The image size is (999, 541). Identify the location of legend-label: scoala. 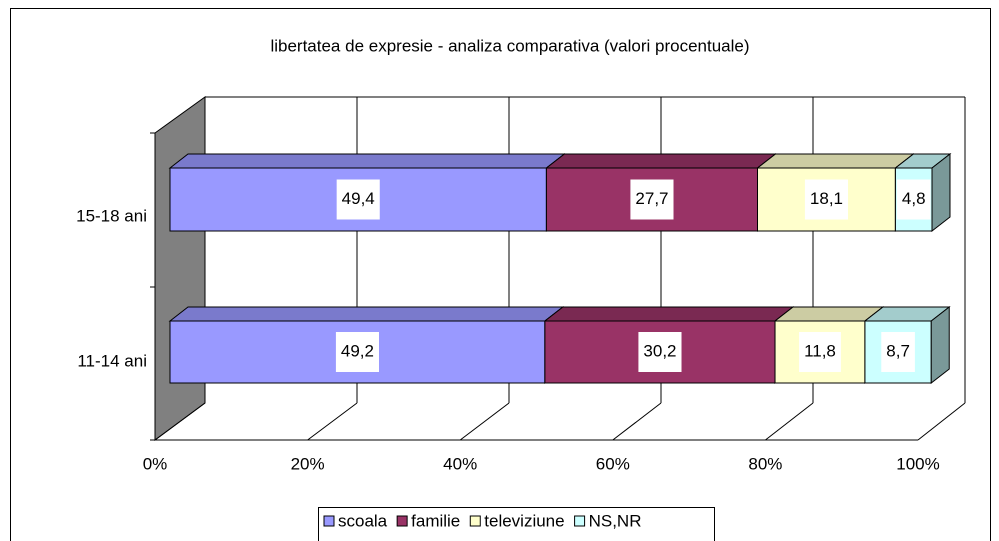
(363, 520).